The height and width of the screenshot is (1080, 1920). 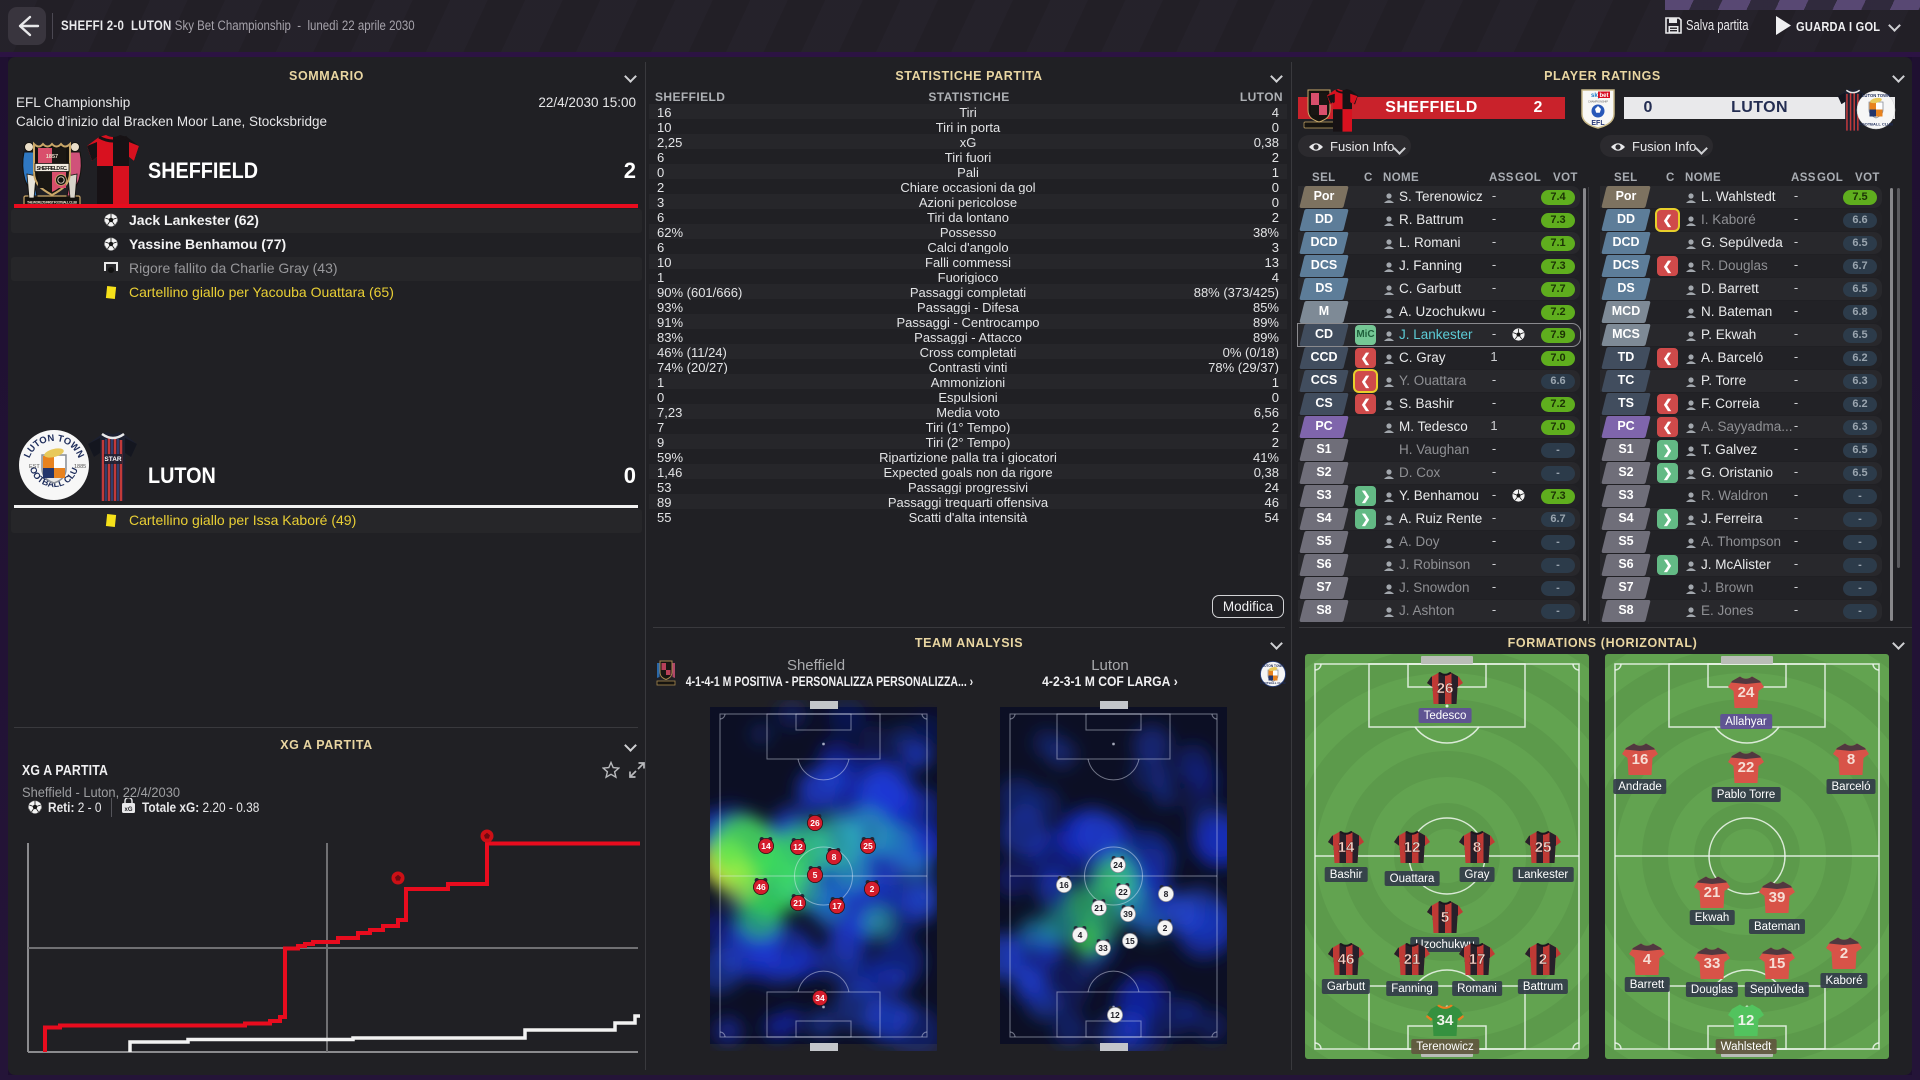 What do you see at coordinates (1596, 96) in the screenshot?
I see `svg-text: sky` at bounding box center [1596, 96].